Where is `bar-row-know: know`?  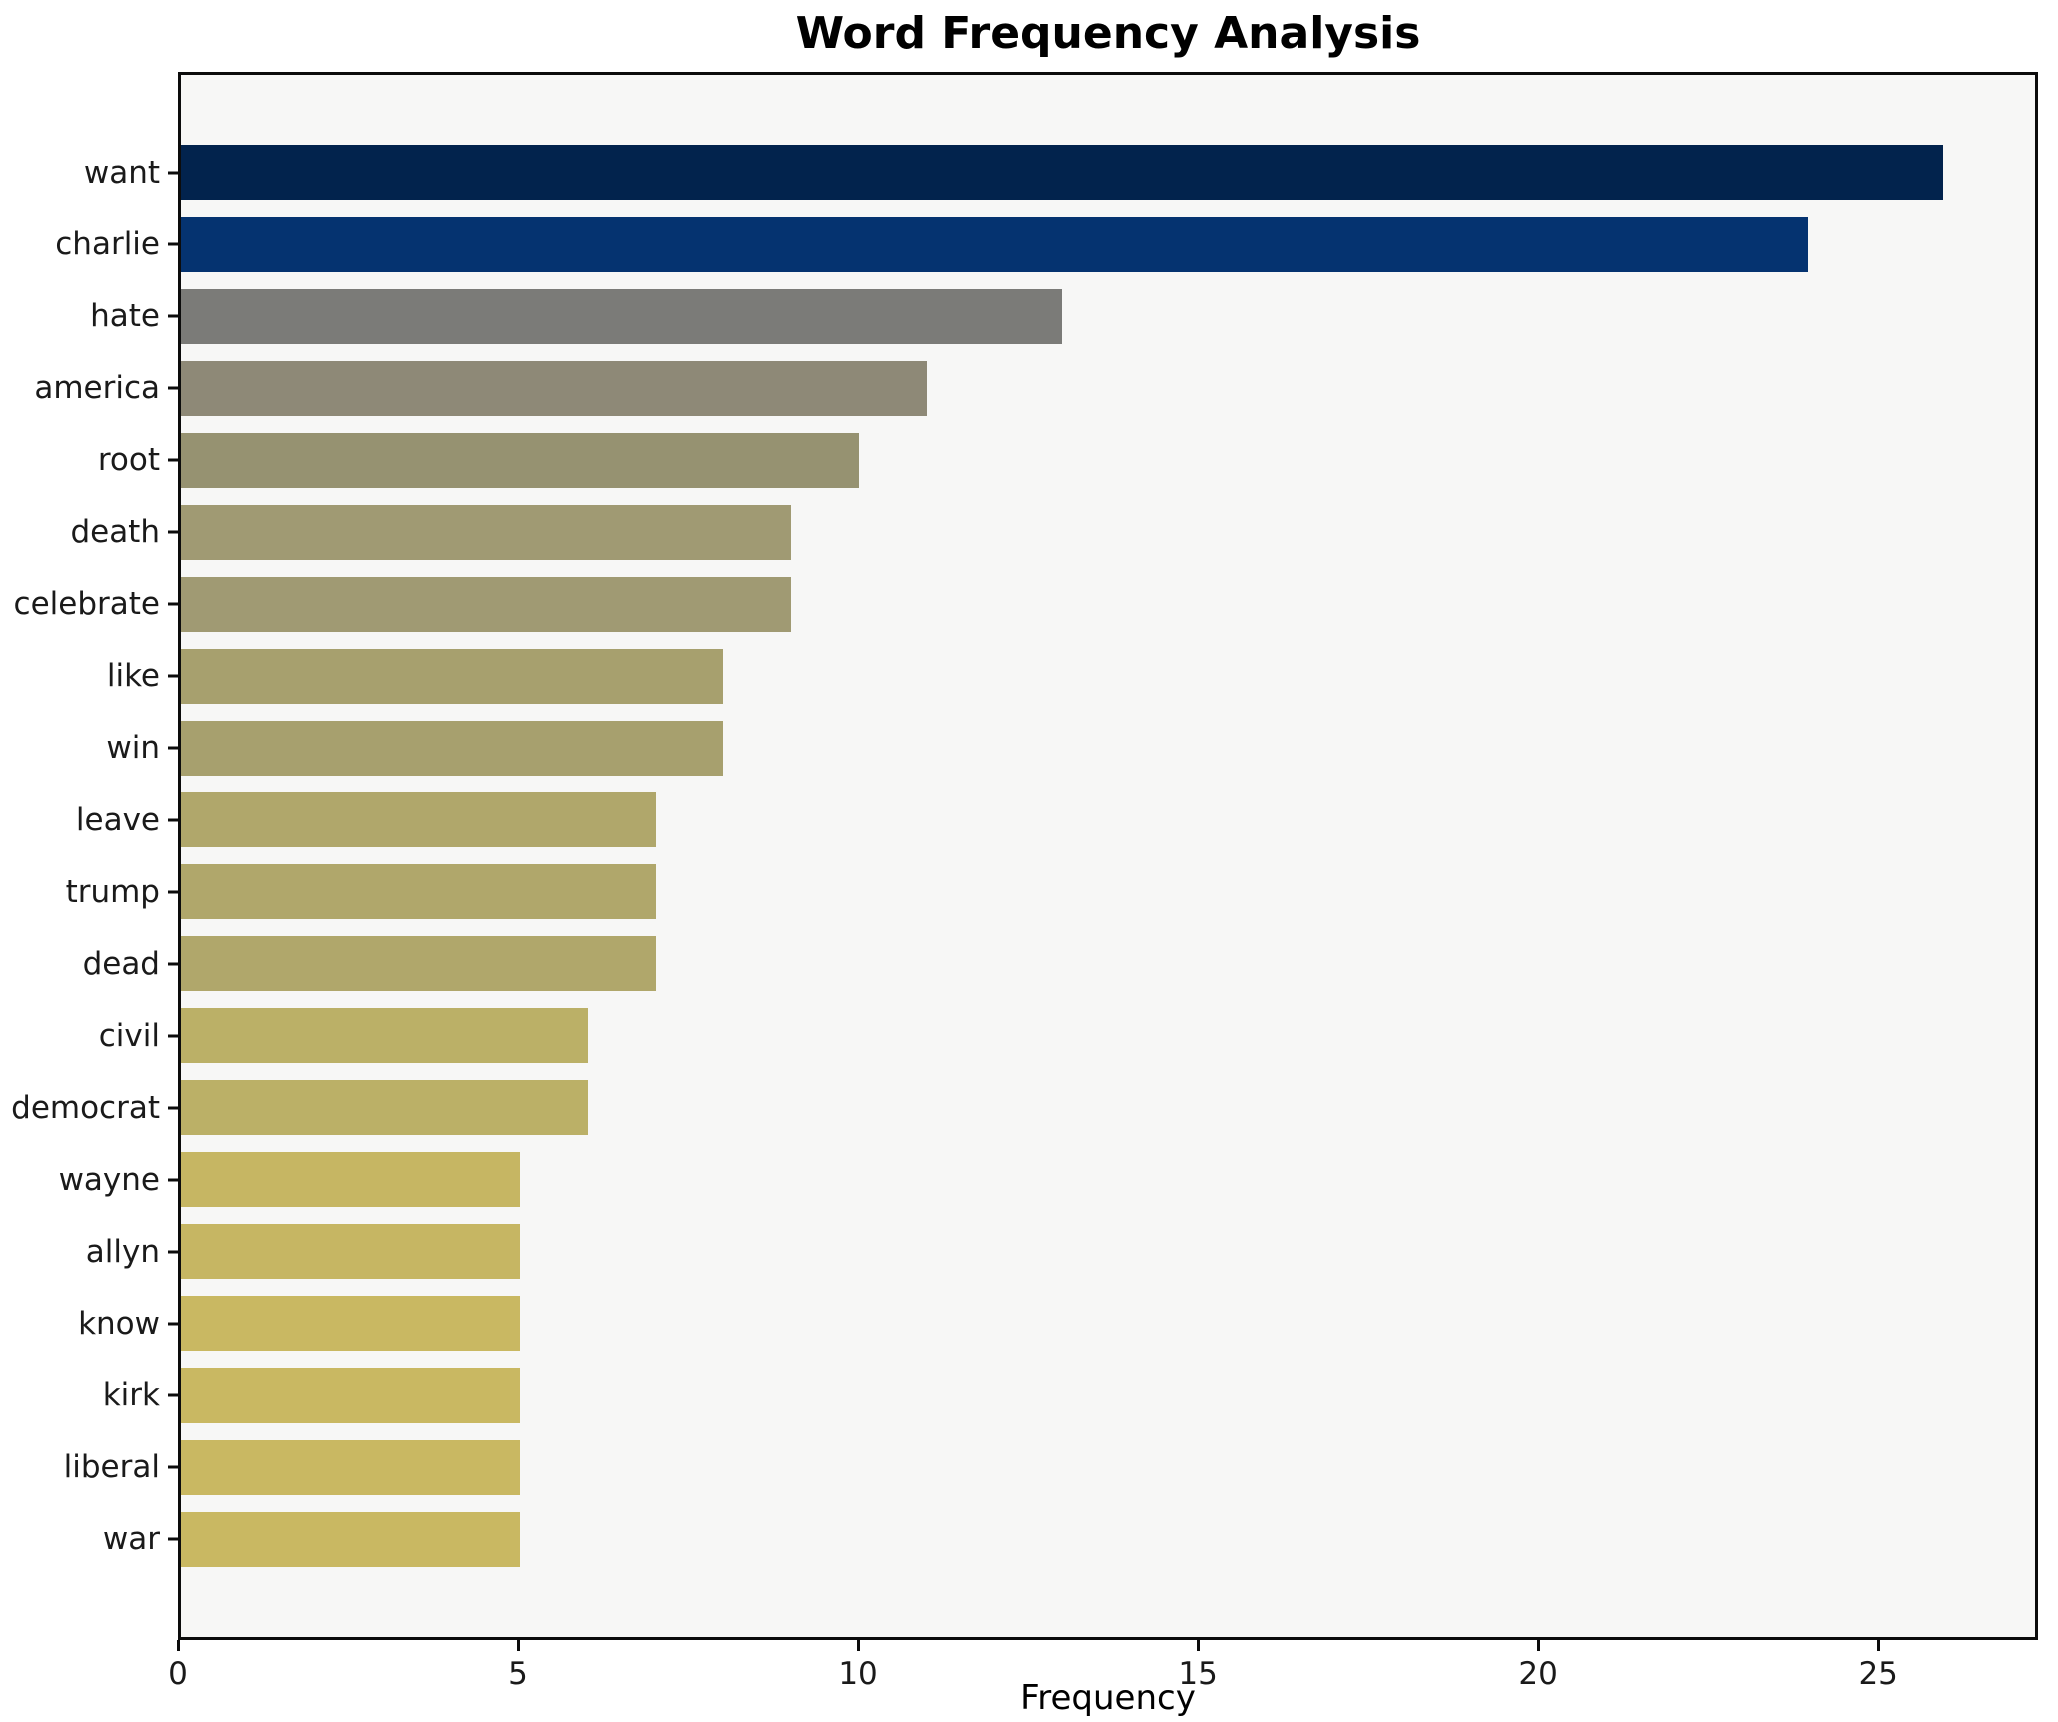
bar-row-know: know is located at coordinates (1056, 1323).